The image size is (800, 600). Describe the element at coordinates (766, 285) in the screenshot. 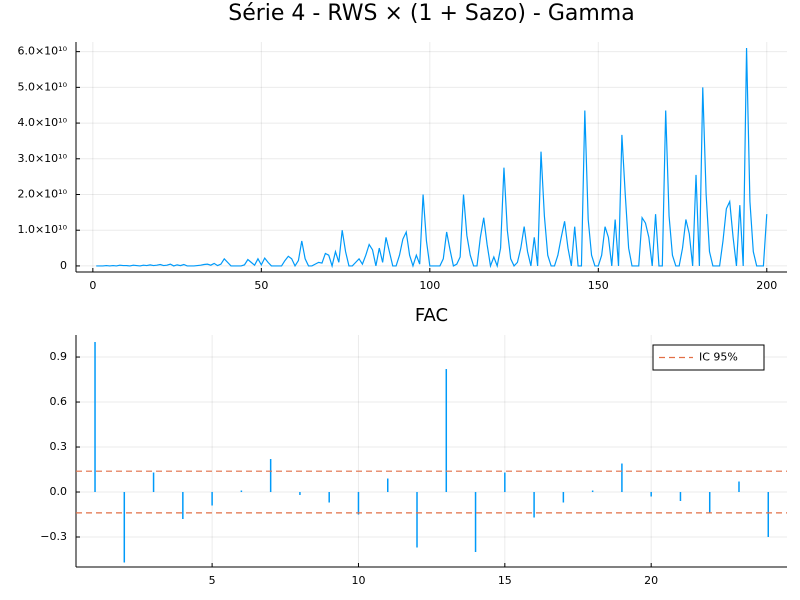

I see `x-tick-label: 200` at that location.